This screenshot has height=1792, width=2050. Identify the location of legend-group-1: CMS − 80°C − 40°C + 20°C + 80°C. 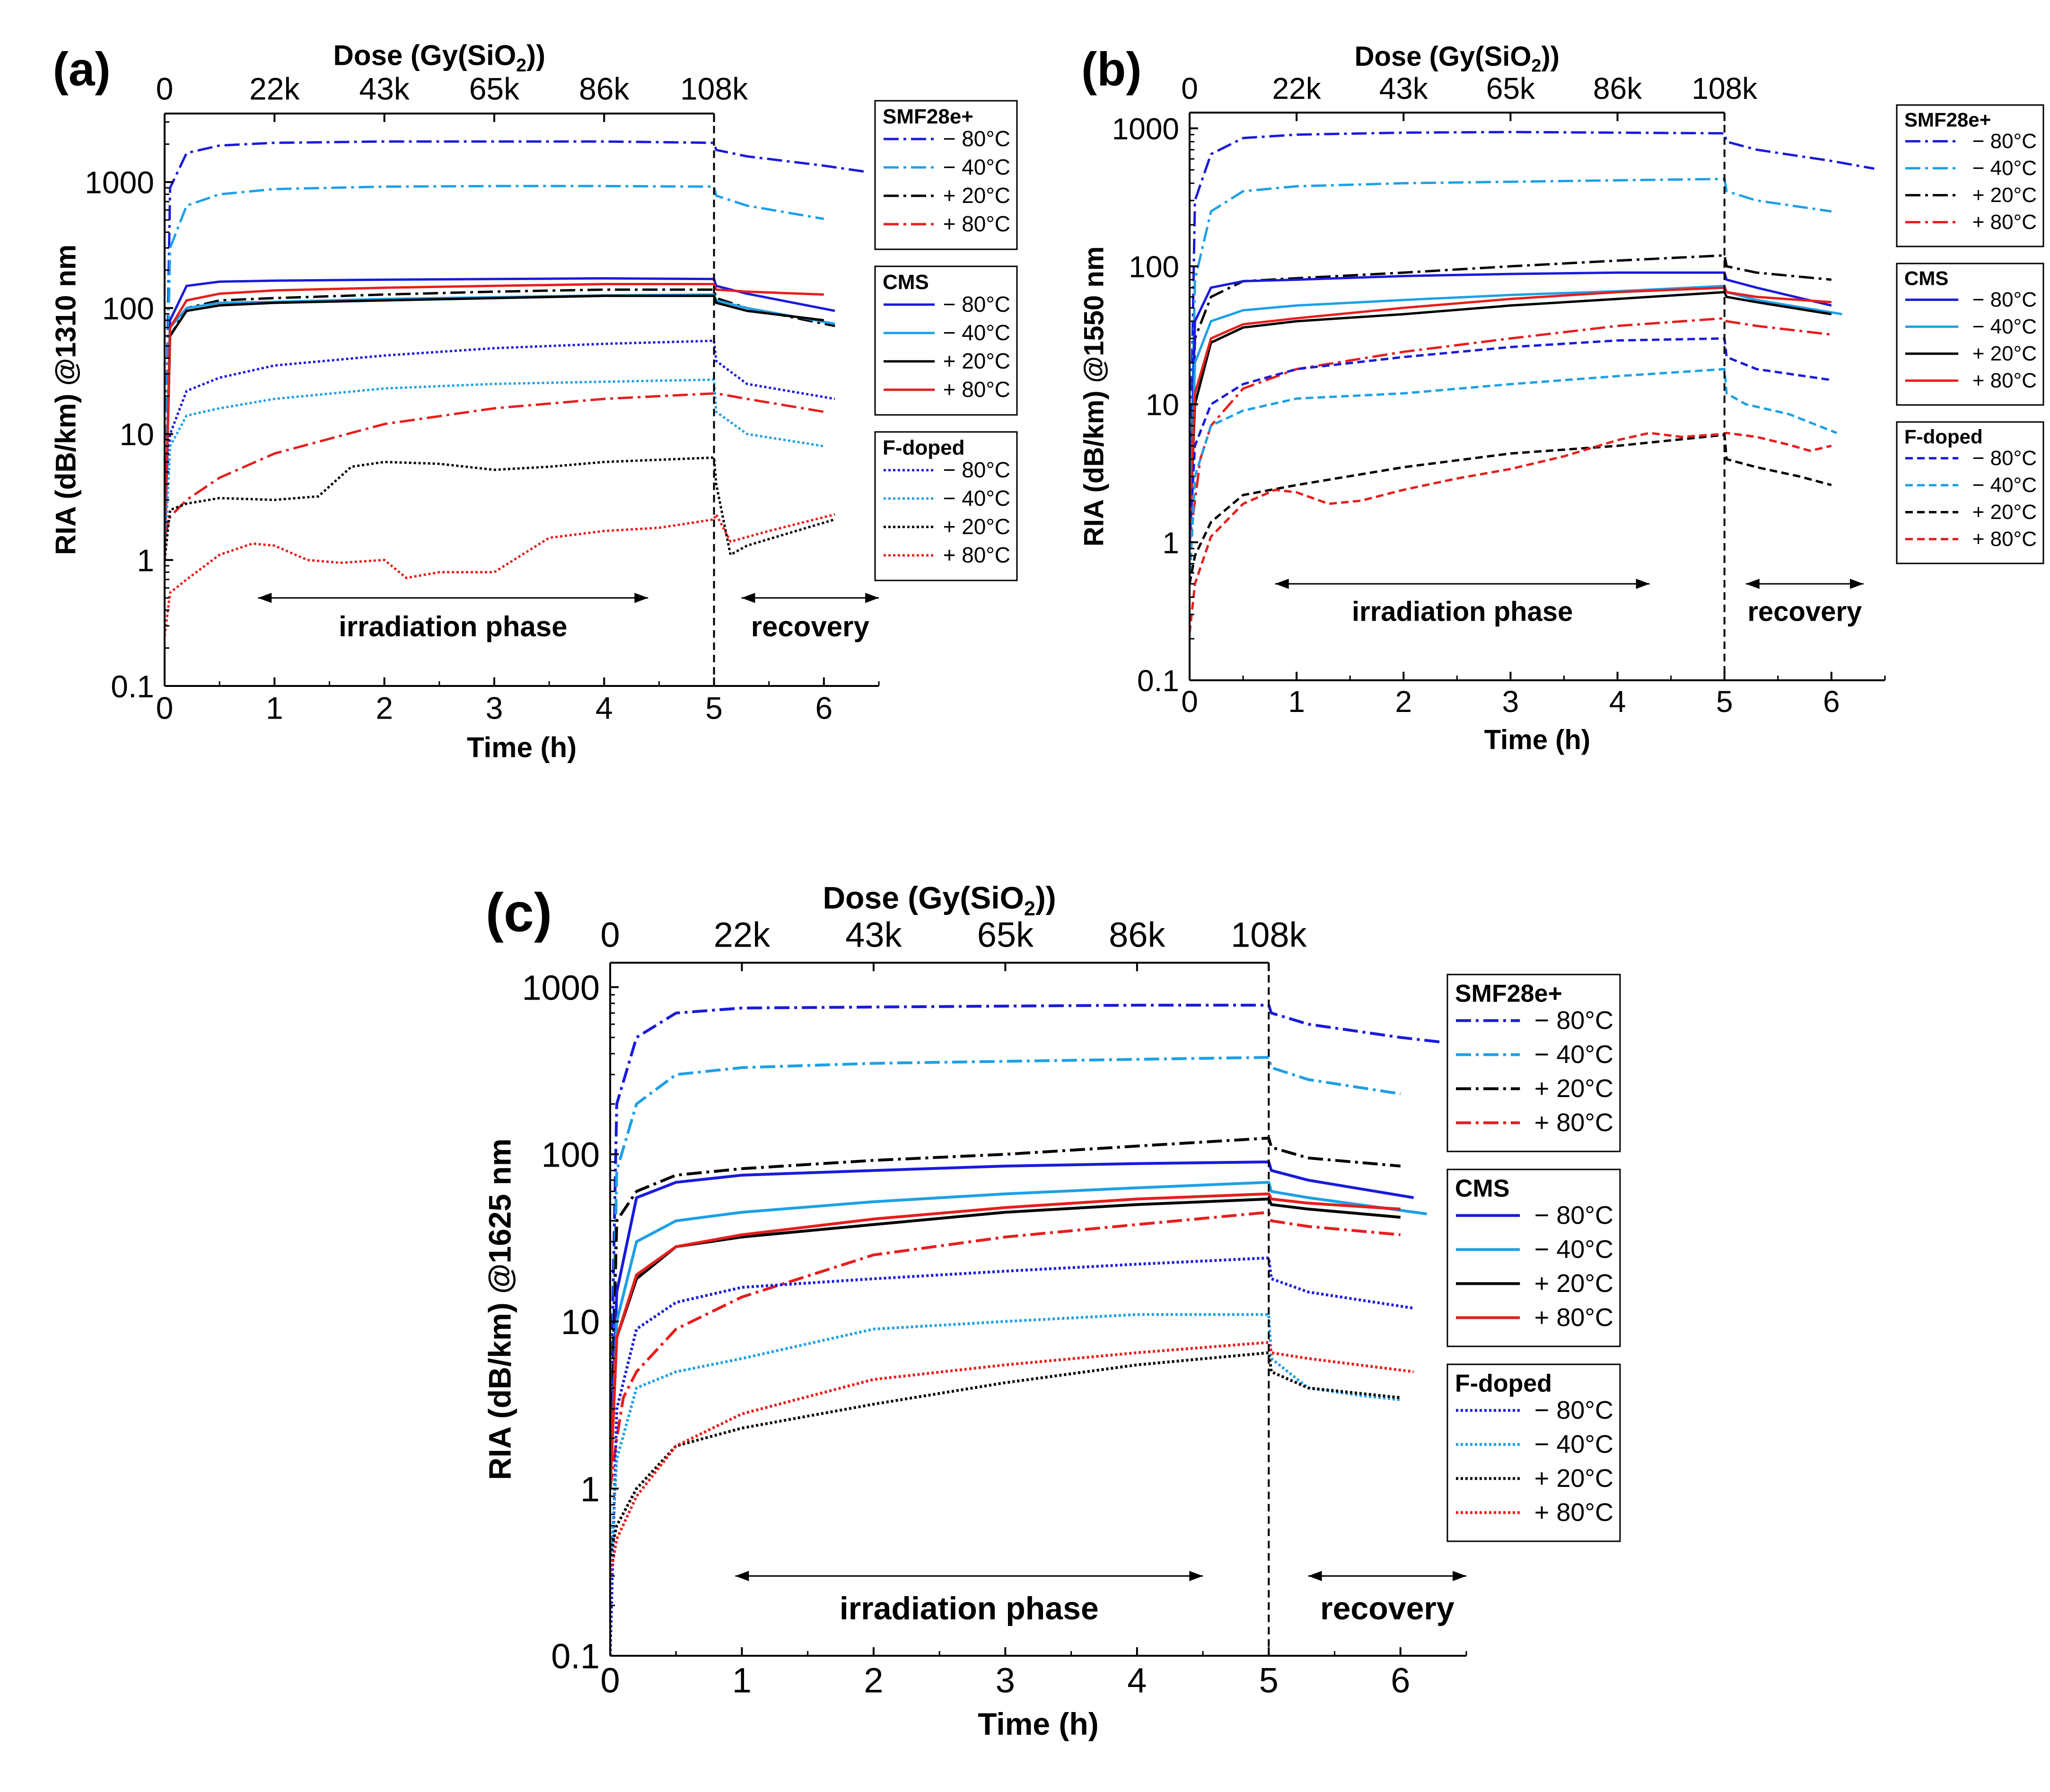
(1533, 1257).